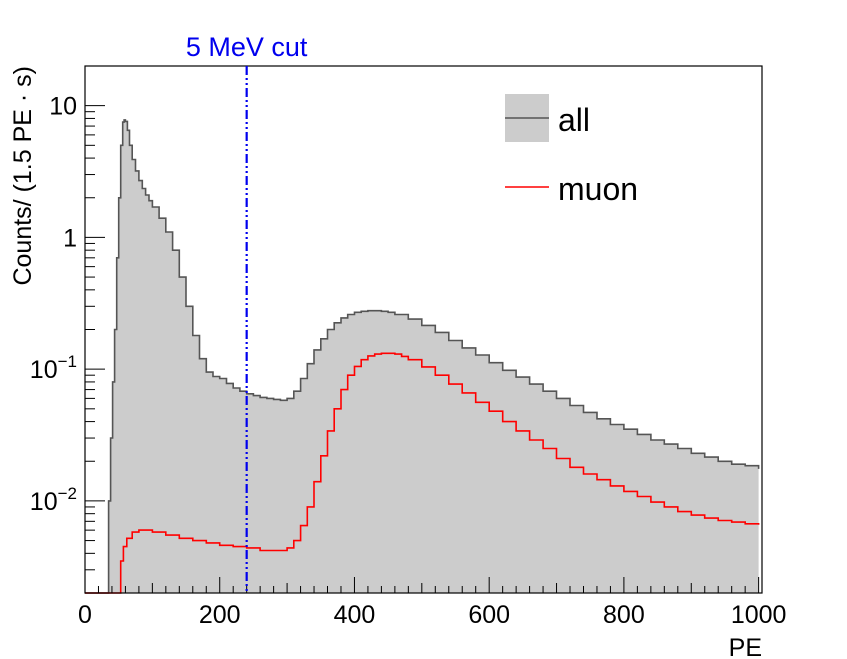  What do you see at coordinates (598, 189) in the screenshot?
I see `legend-label-muon: muon` at bounding box center [598, 189].